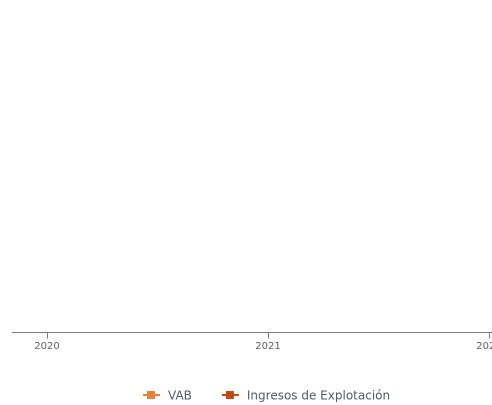 The width and height of the screenshot is (492, 405). What do you see at coordinates (180, 396) in the screenshot?
I see `legend-label: VAB` at bounding box center [180, 396].